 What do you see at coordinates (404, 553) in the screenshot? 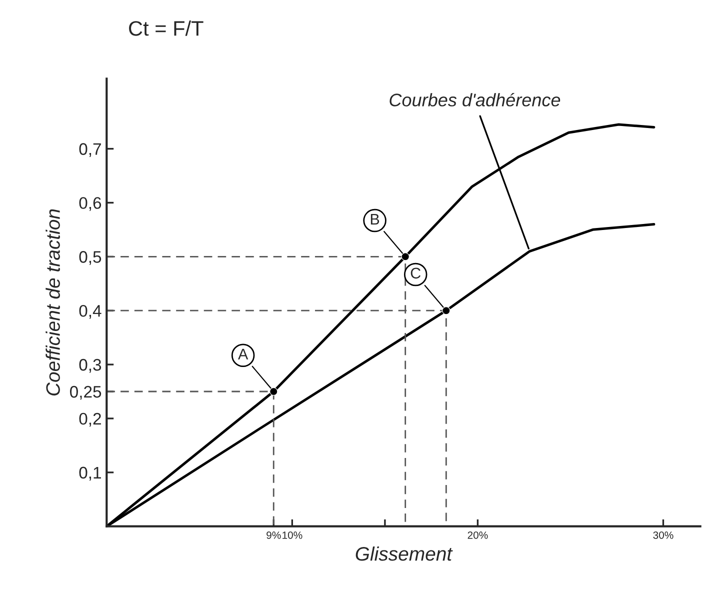
I see `x-axis-title: Glissement` at bounding box center [404, 553].